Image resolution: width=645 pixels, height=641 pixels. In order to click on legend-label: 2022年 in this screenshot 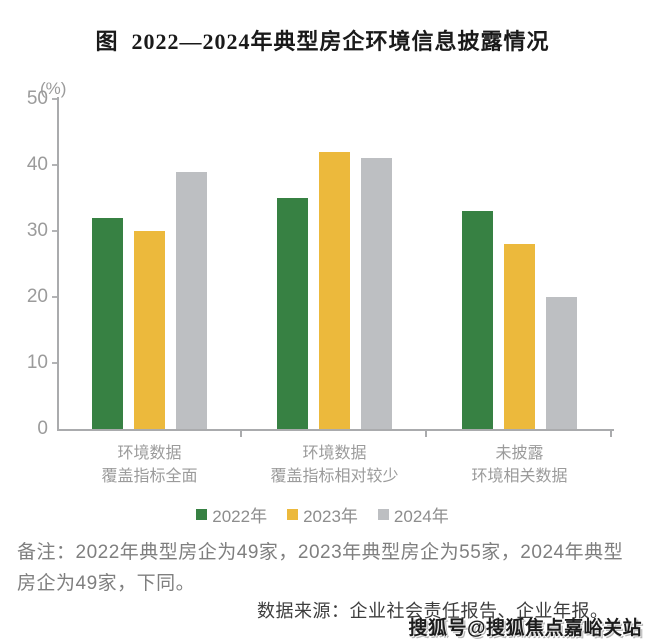, I will do `click(240, 516)`.